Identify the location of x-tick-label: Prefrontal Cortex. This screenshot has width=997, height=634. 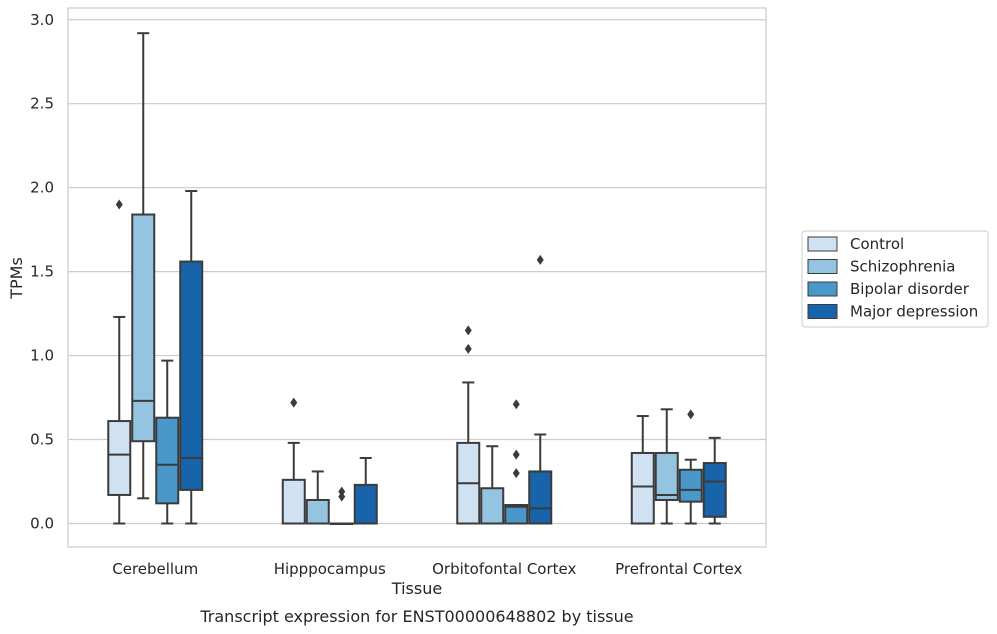
(678, 569).